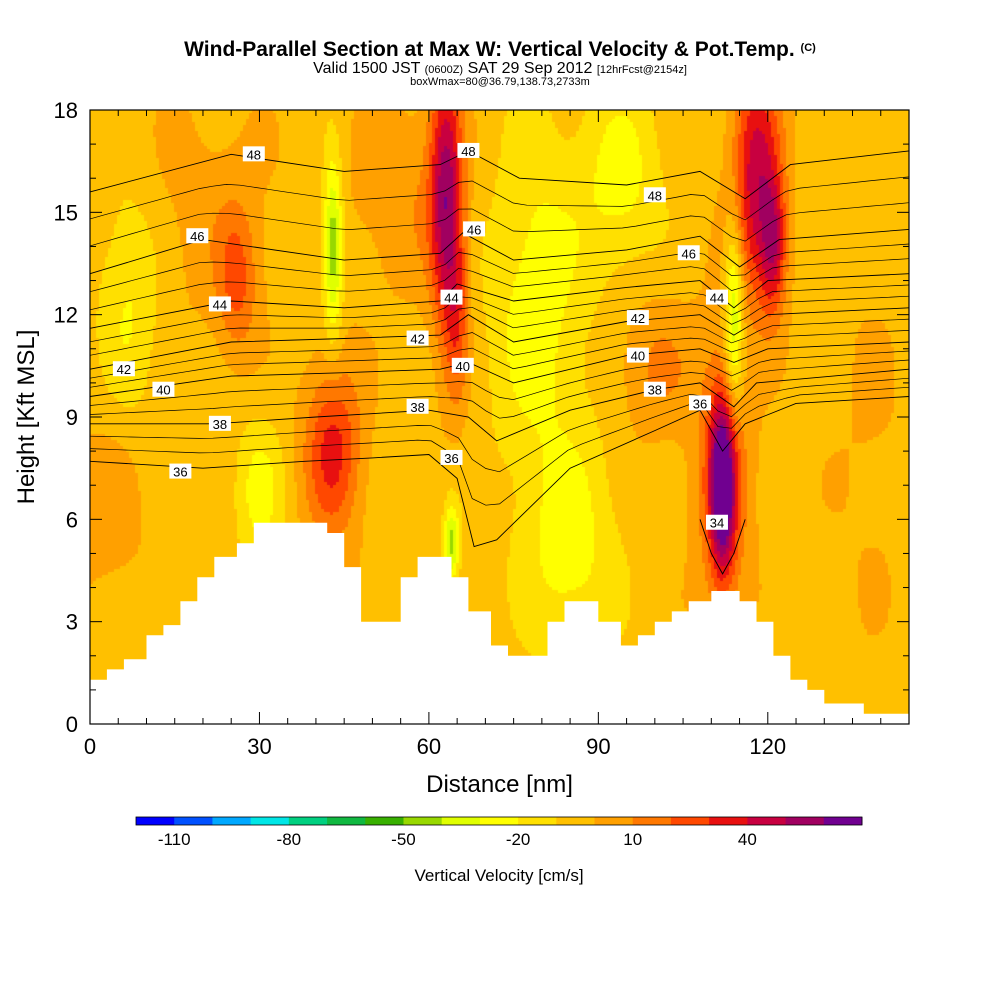  What do you see at coordinates (632, 839) in the screenshot?
I see `colorbar-tick-label: 10` at bounding box center [632, 839].